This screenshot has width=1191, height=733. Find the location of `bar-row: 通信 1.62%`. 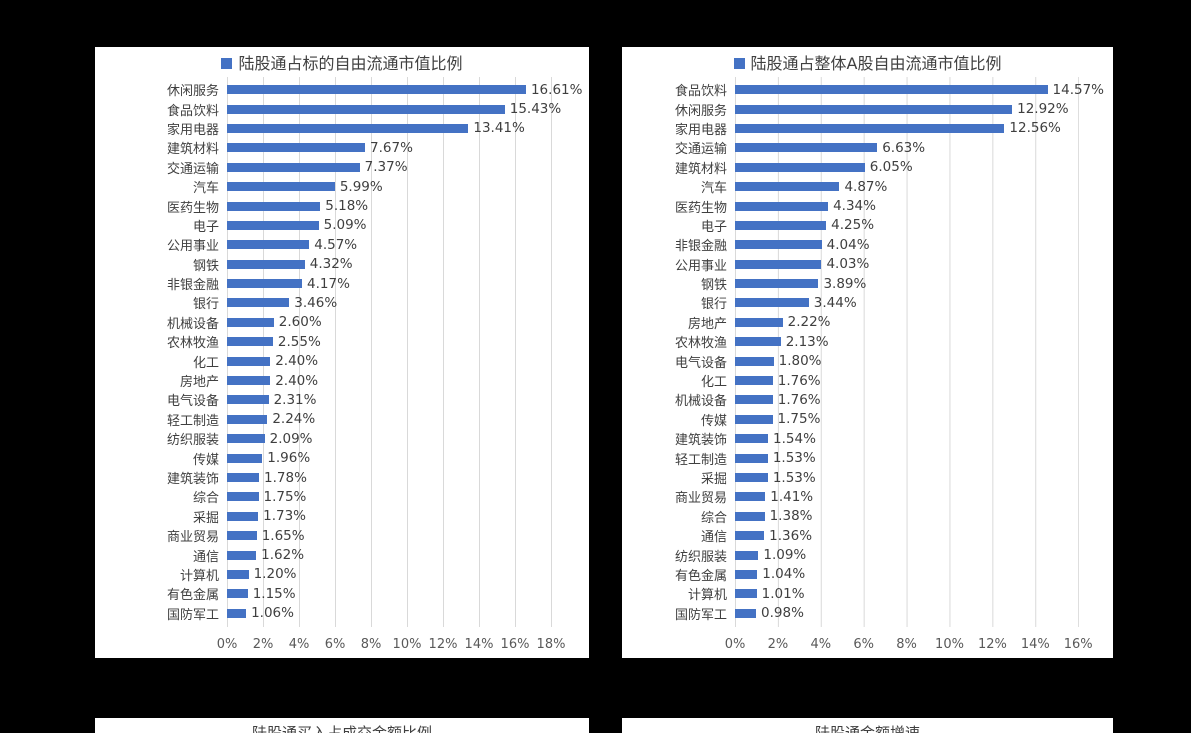

bar-row: 通信 1.62% is located at coordinates (342, 555).